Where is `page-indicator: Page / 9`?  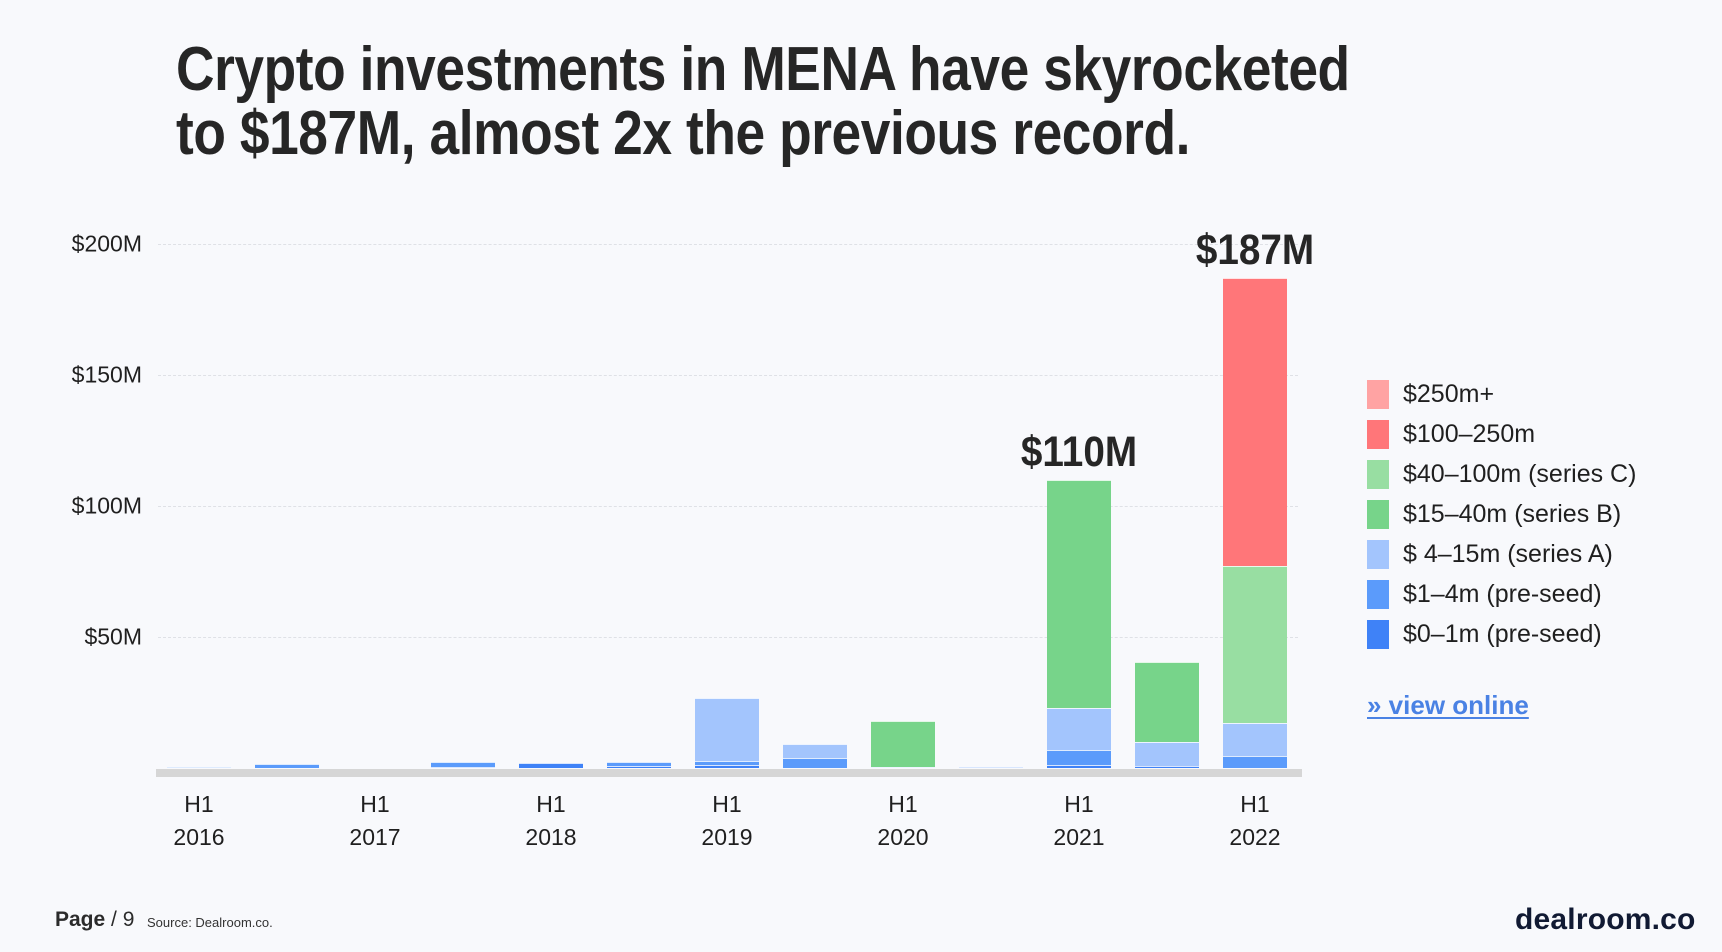
page-indicator: Page / 9 is located at coordinates (94, 920).